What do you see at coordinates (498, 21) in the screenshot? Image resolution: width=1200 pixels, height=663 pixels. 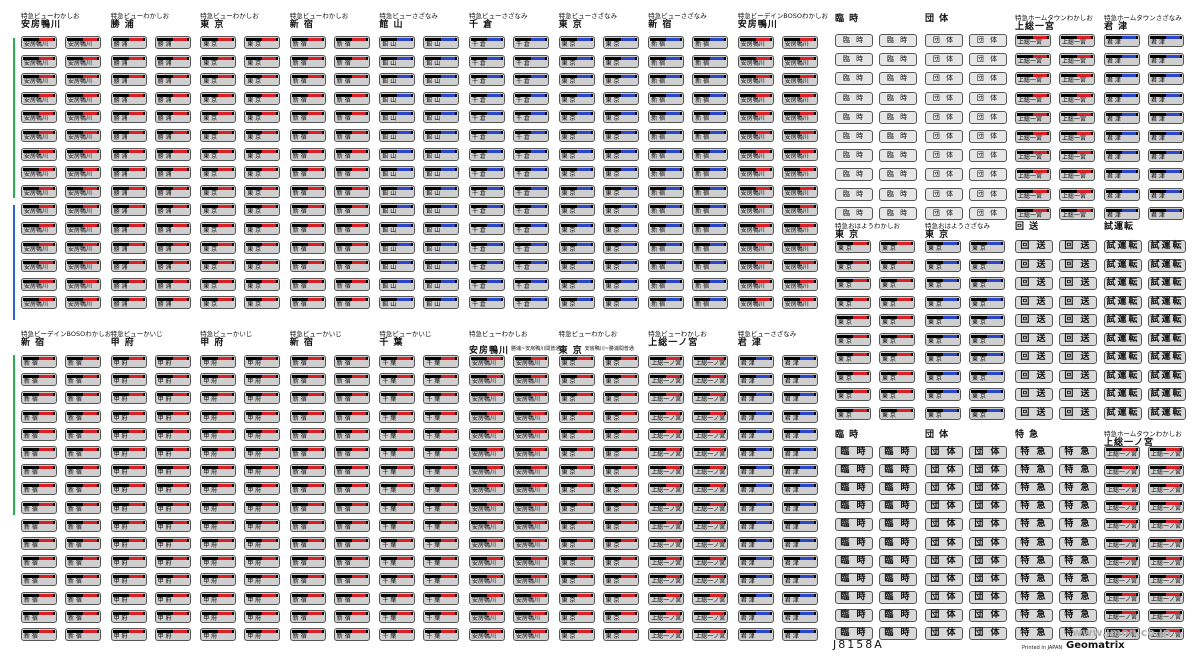 I see `group-heading: 特急ビューさざなみ千 倉` at bounding box center [498, 21].